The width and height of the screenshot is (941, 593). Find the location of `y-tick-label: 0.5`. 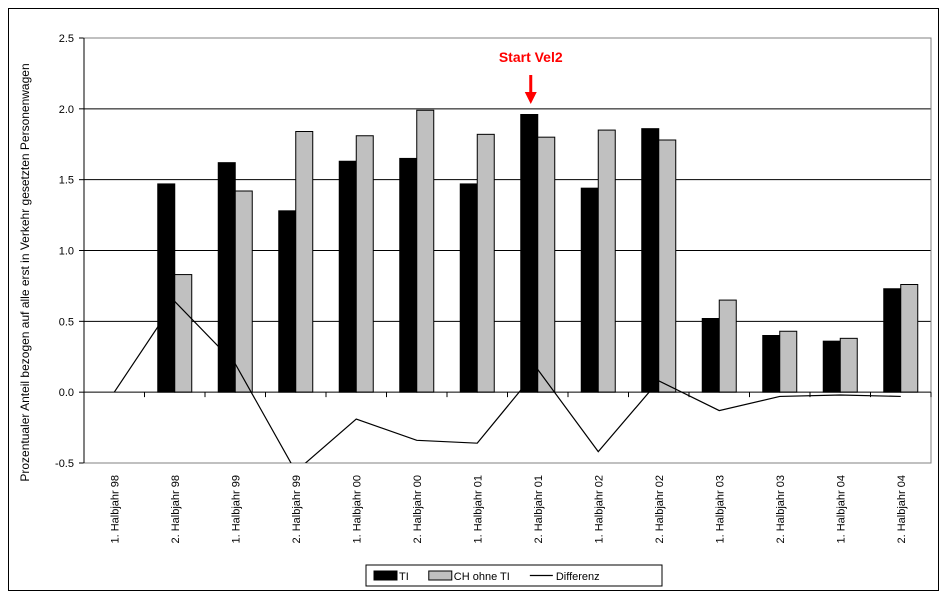

y-tick-label: 0.5 is located at coordinates (66, 322).